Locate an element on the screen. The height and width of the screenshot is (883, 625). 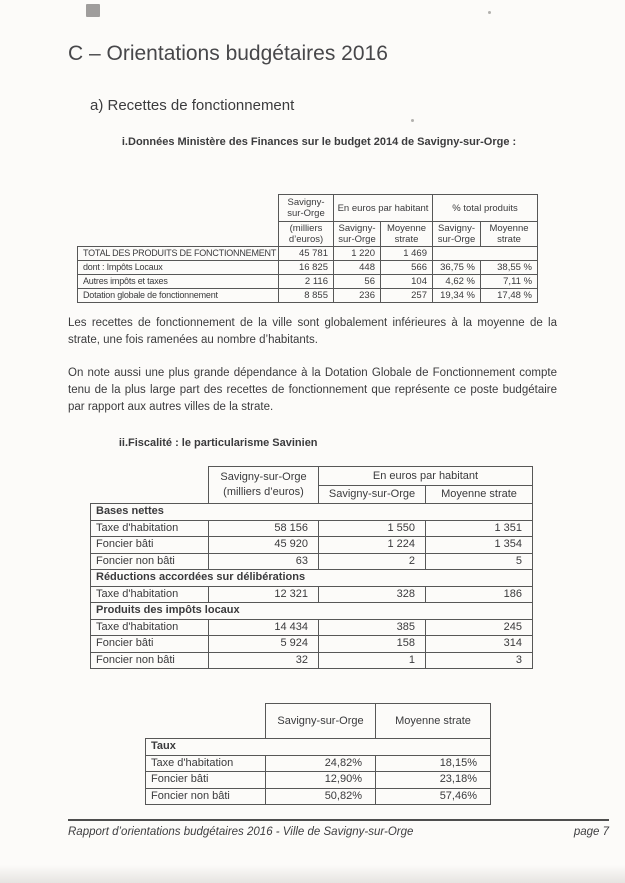
column-header: (milliers d’euros) is located at coordinates (306, 234).